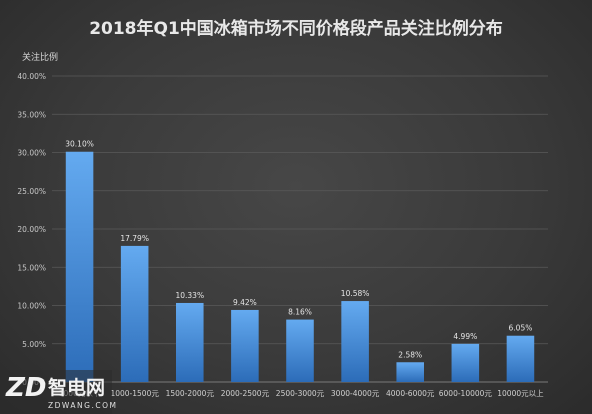 The height and width of the screenshot is (414, 592). Describe the element at coordinates (76, 387) in the screenshot. I see `brand-name: 智电网` at that location.